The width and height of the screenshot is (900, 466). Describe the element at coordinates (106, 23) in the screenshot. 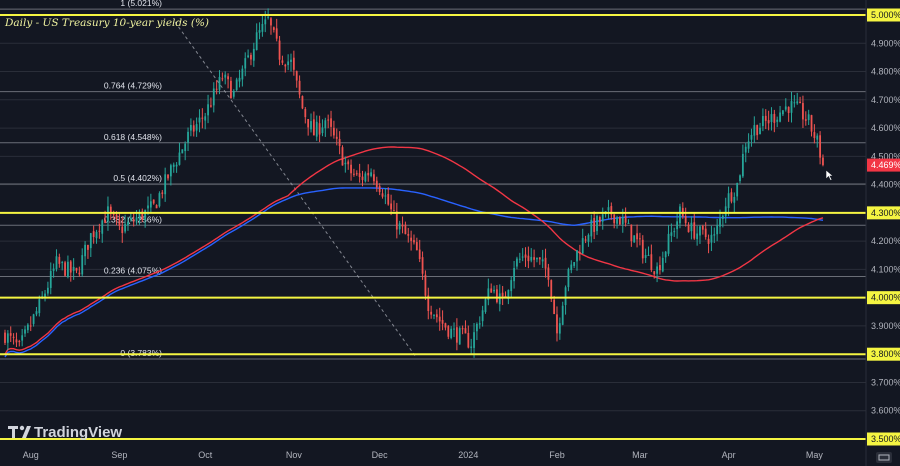

I see `chart-title: Daily - US Treasury 10-year yields (%)` at that location.